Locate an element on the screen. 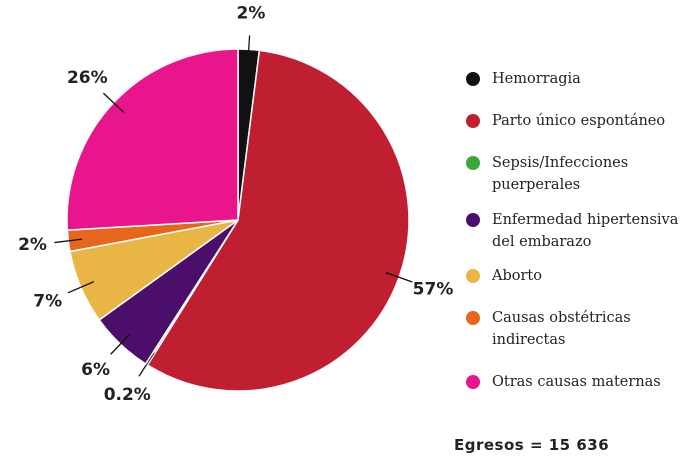  legend-entry: Parto único espontáneo is located at coordinates (581, 121).